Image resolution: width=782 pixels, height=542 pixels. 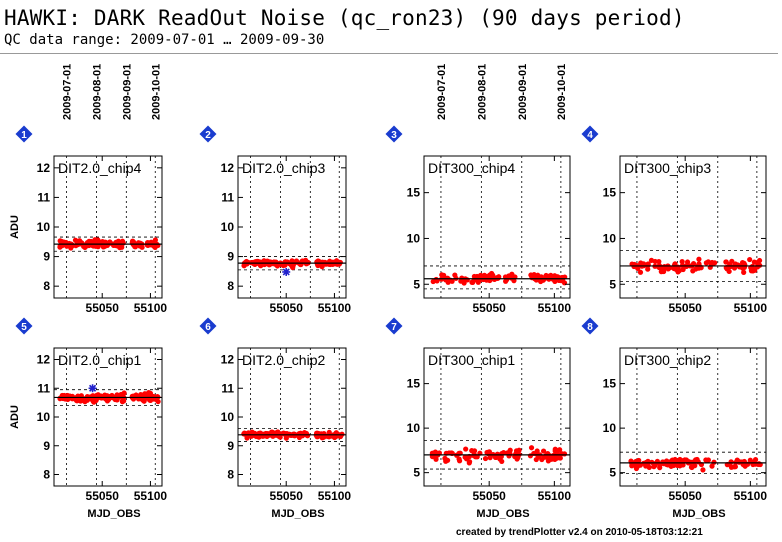 I want to click on panel-badge-number: 3, so click(x=394, y=135).